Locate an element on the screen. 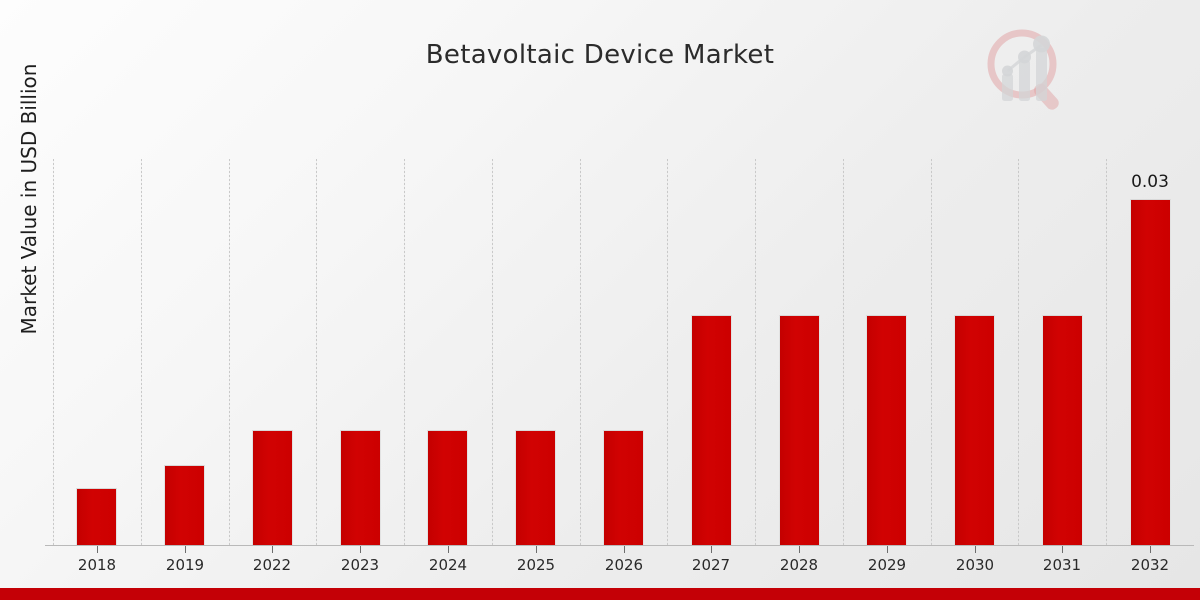 The width and height of the screenshot is (1200, 600). x-tick-label-2028: 2028 is located at coordinates (799, 565).